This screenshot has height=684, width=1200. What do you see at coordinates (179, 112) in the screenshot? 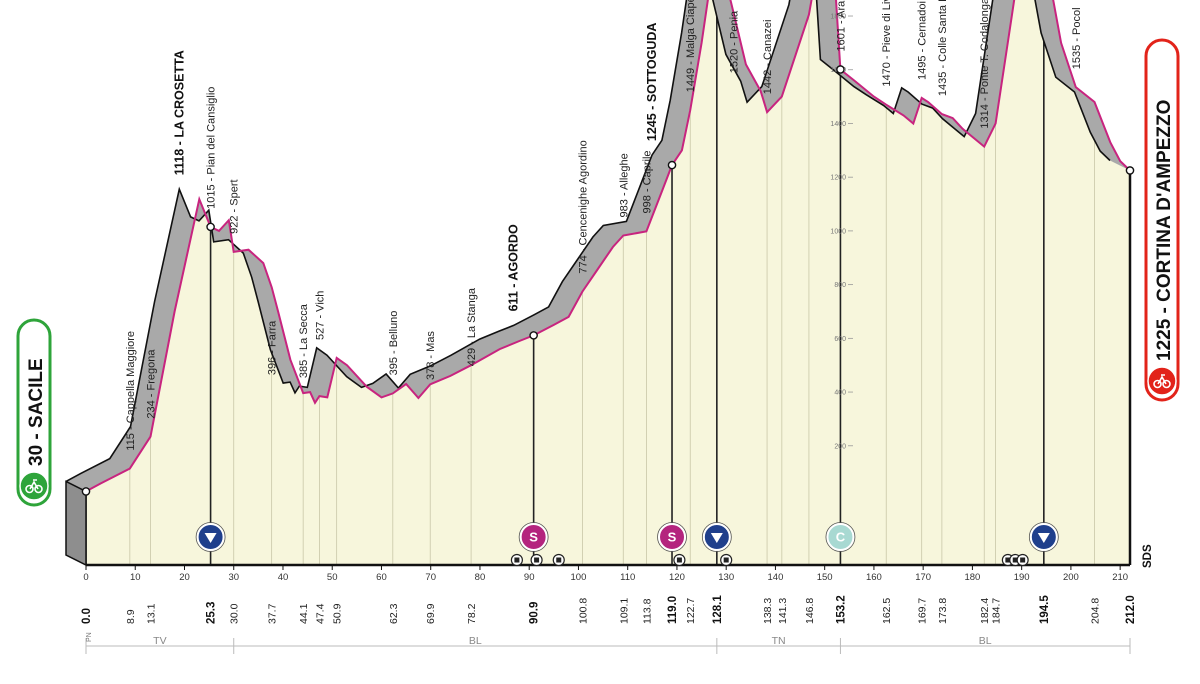
I see `summit-label: 1118 - LA CROSETTA` at bounding box center [179, 112].